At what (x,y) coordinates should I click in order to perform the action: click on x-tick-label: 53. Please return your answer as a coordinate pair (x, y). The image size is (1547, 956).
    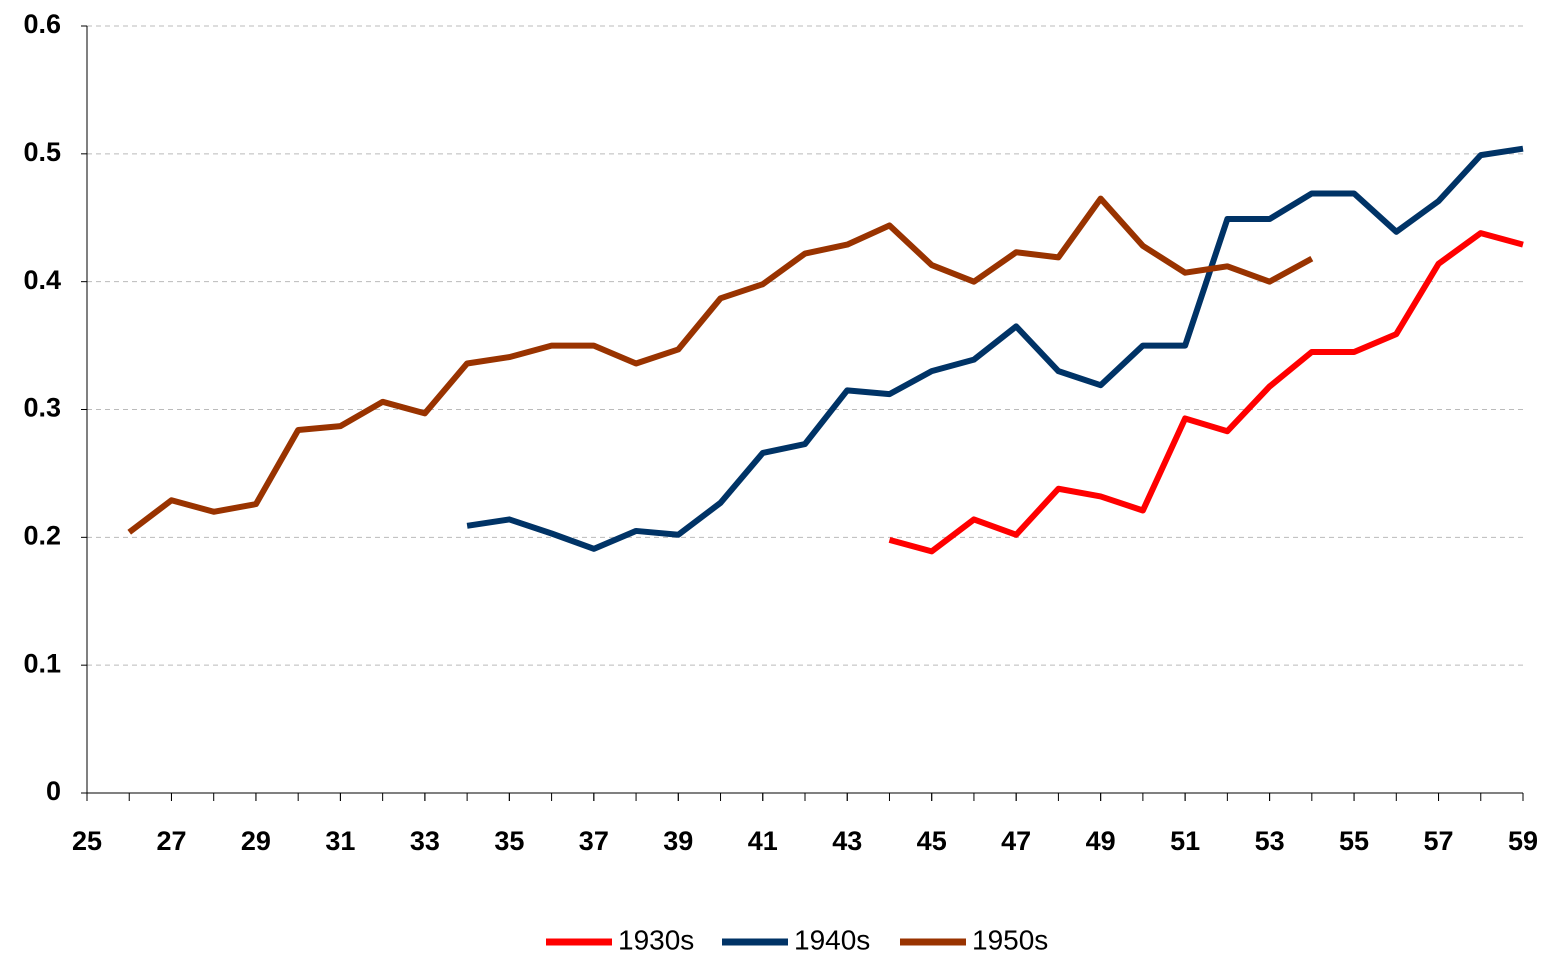
    Looking at the image, I should click on (1270, 841).